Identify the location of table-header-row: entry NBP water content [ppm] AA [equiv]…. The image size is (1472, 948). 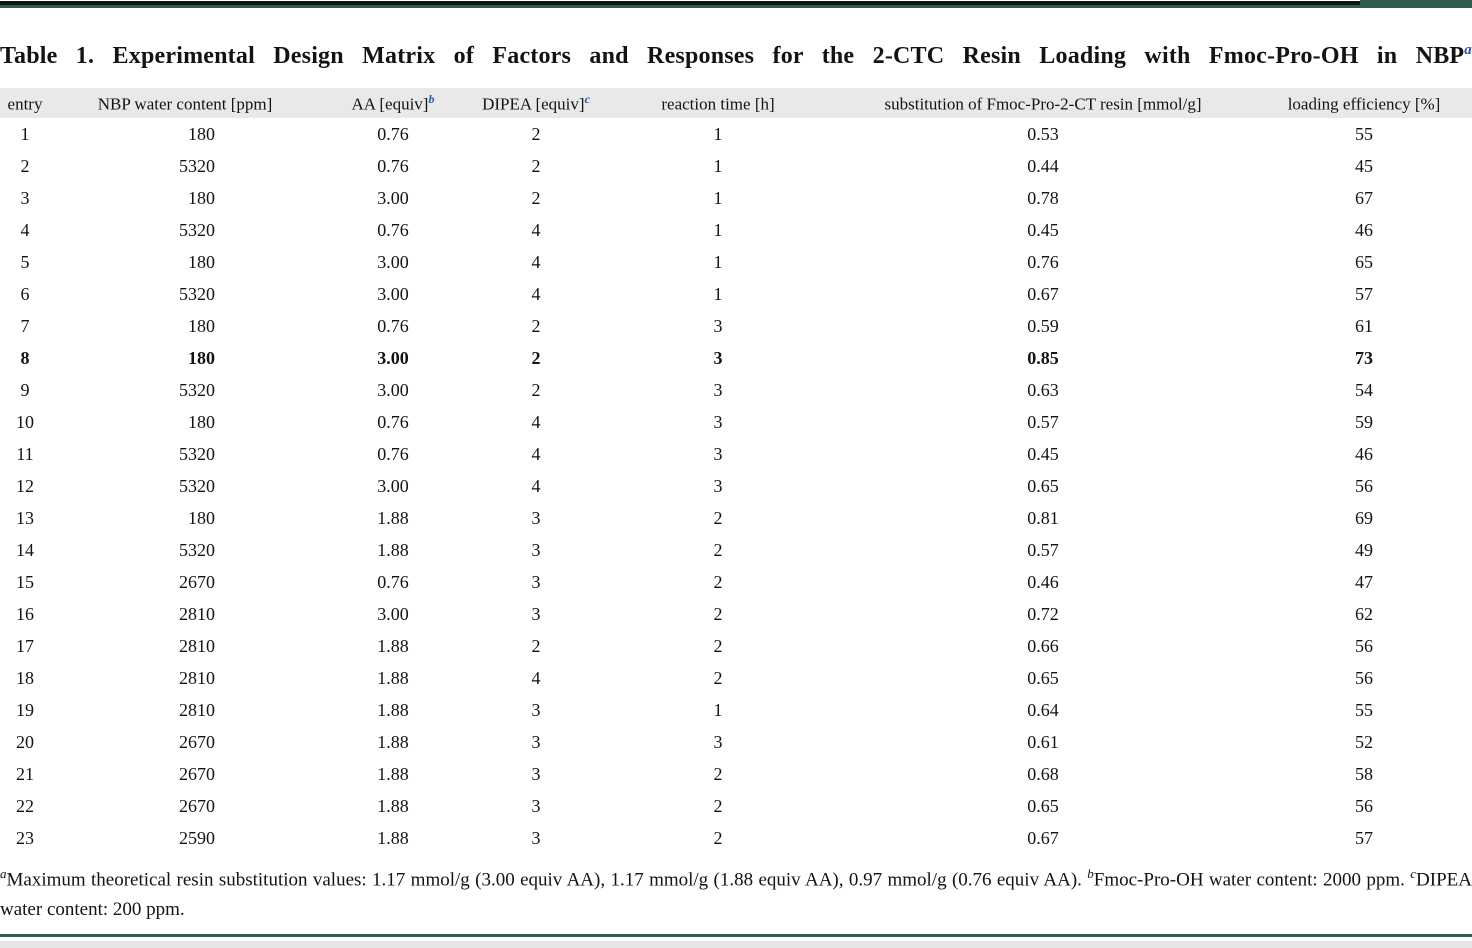
(736, 103).